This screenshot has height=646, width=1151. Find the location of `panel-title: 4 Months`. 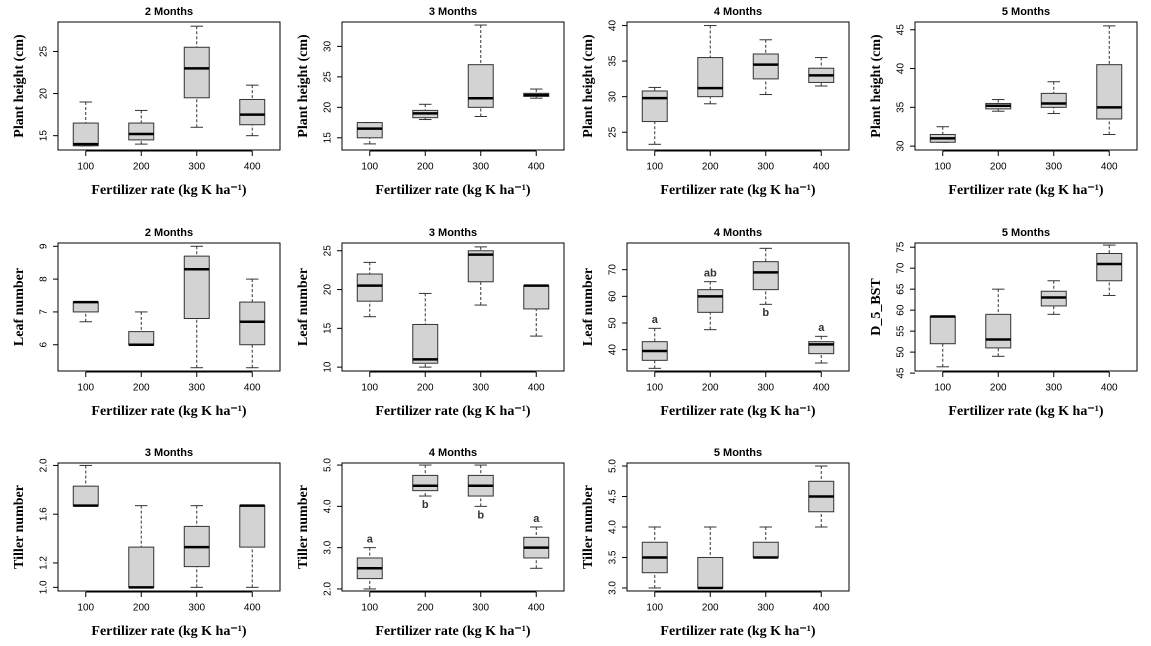

panel-title: 4 Months is located at coordinates (738, 233).